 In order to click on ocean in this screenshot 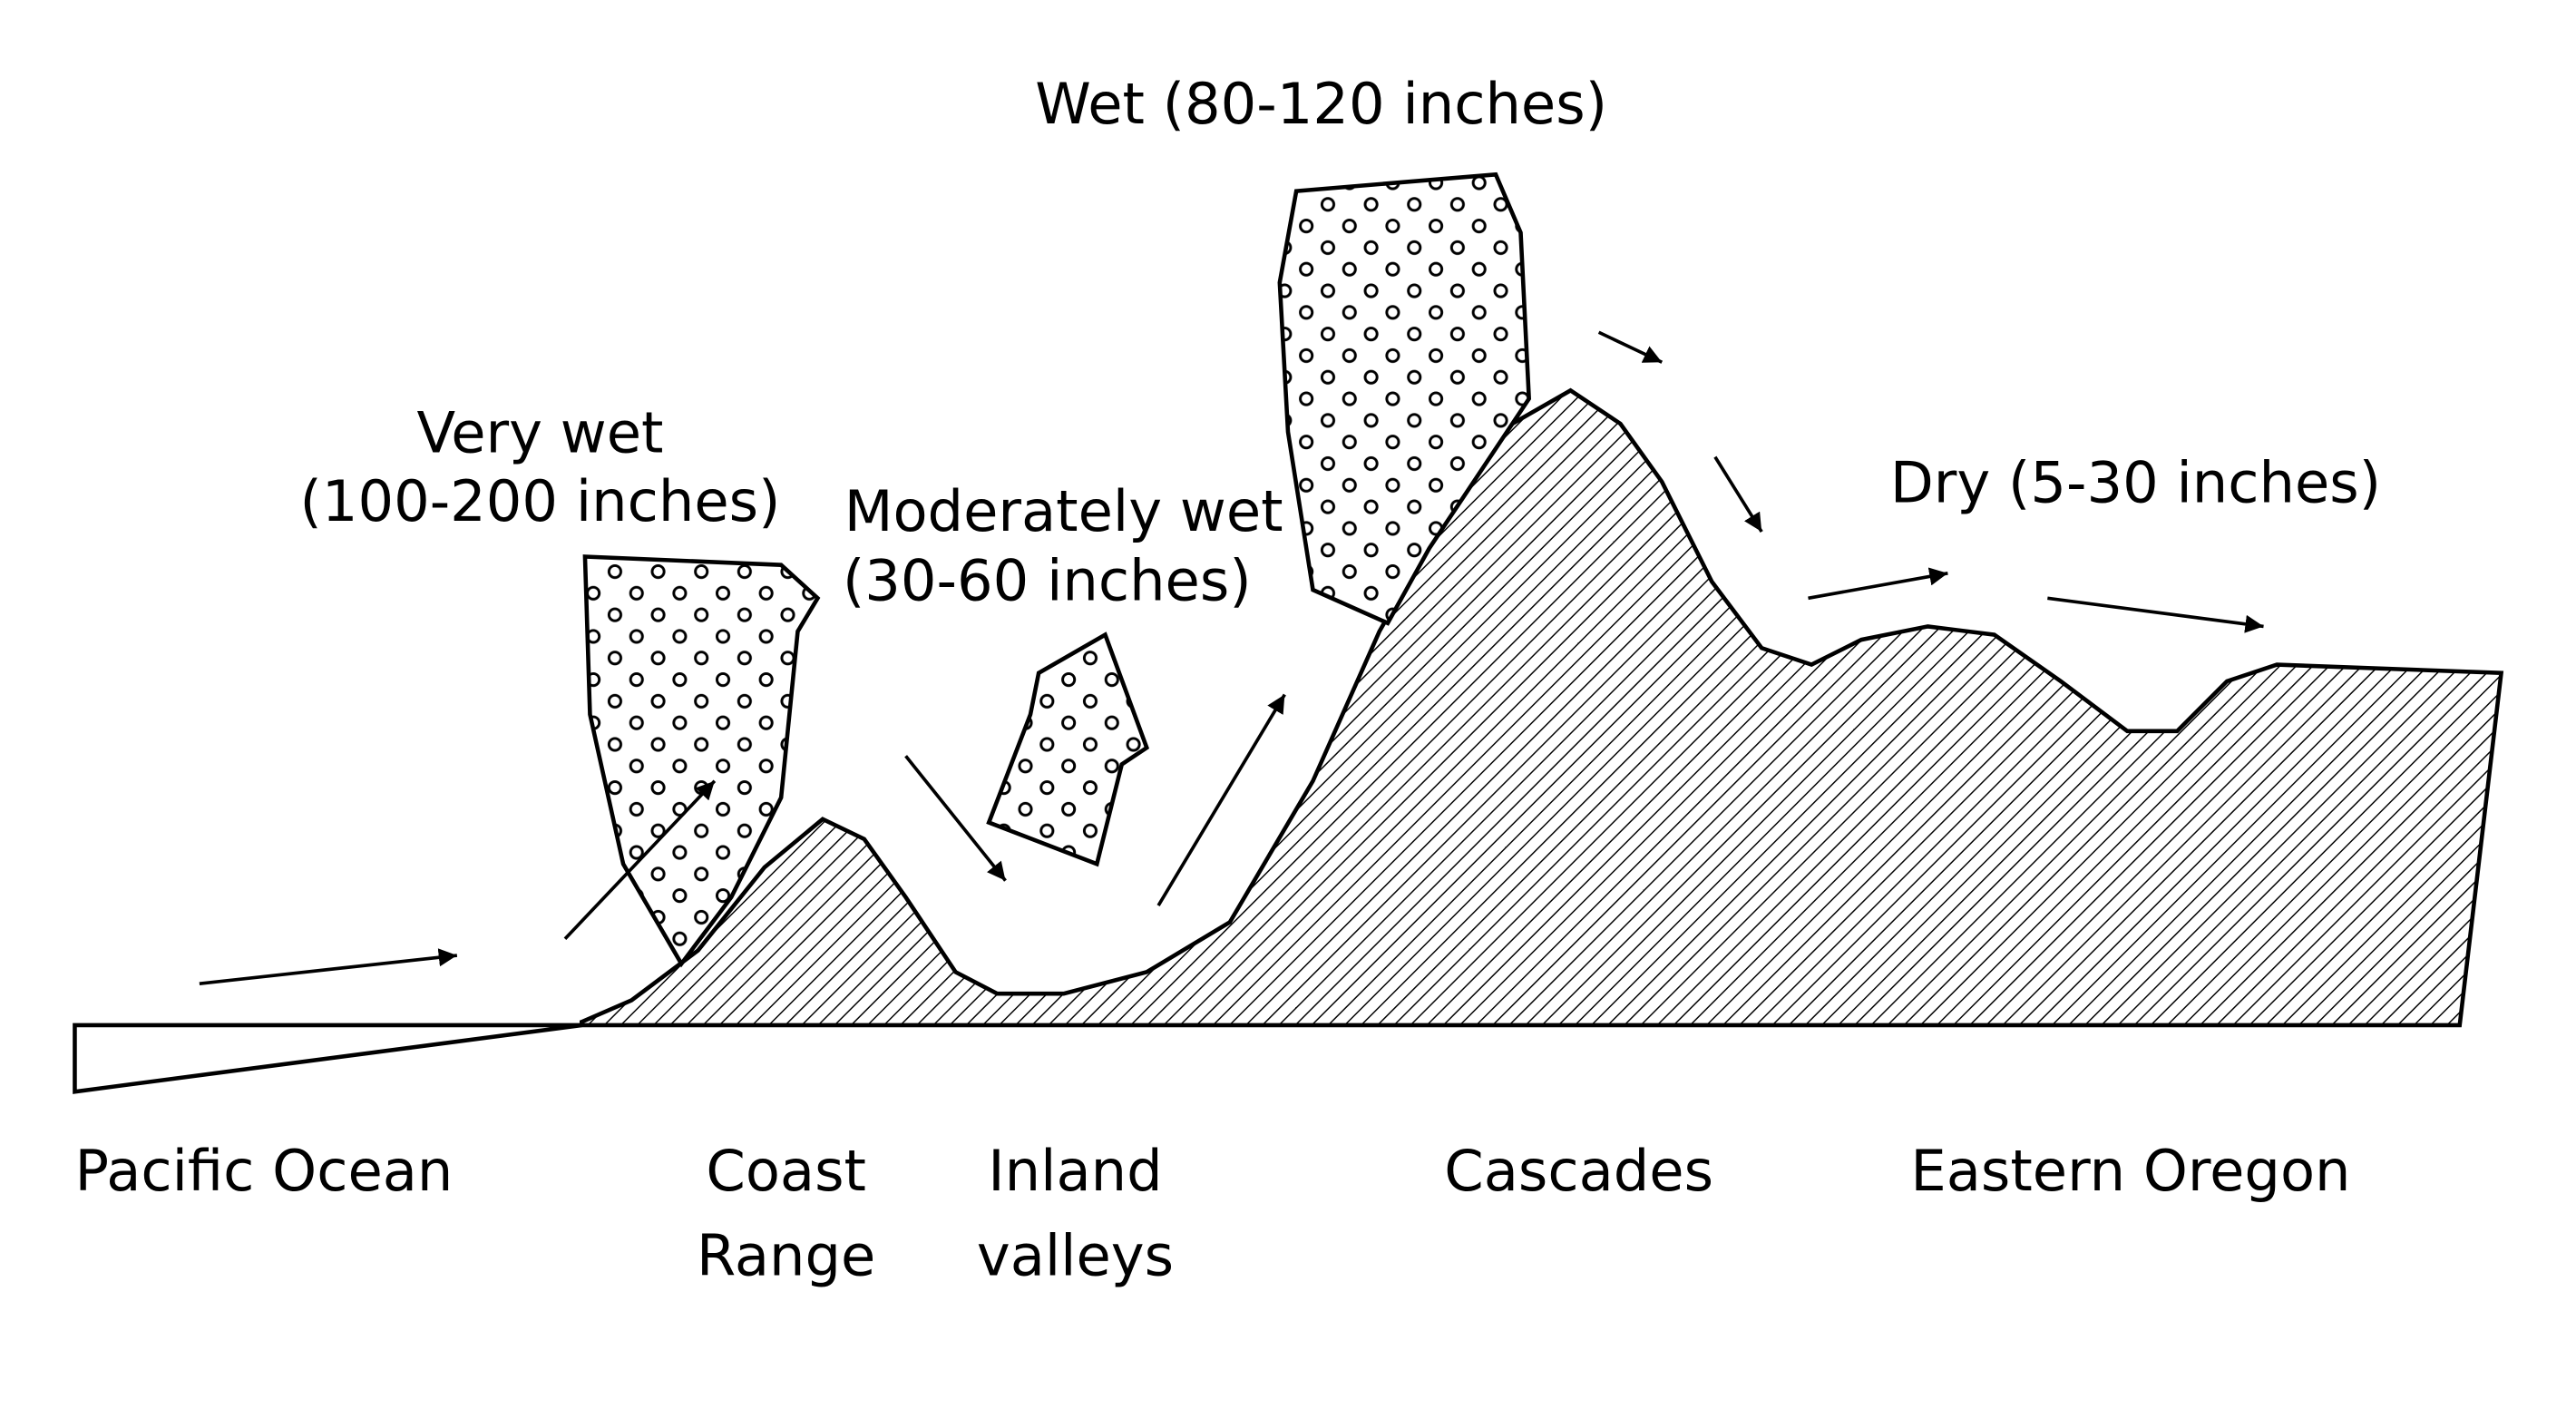, I will do `click(327, 1058)`.